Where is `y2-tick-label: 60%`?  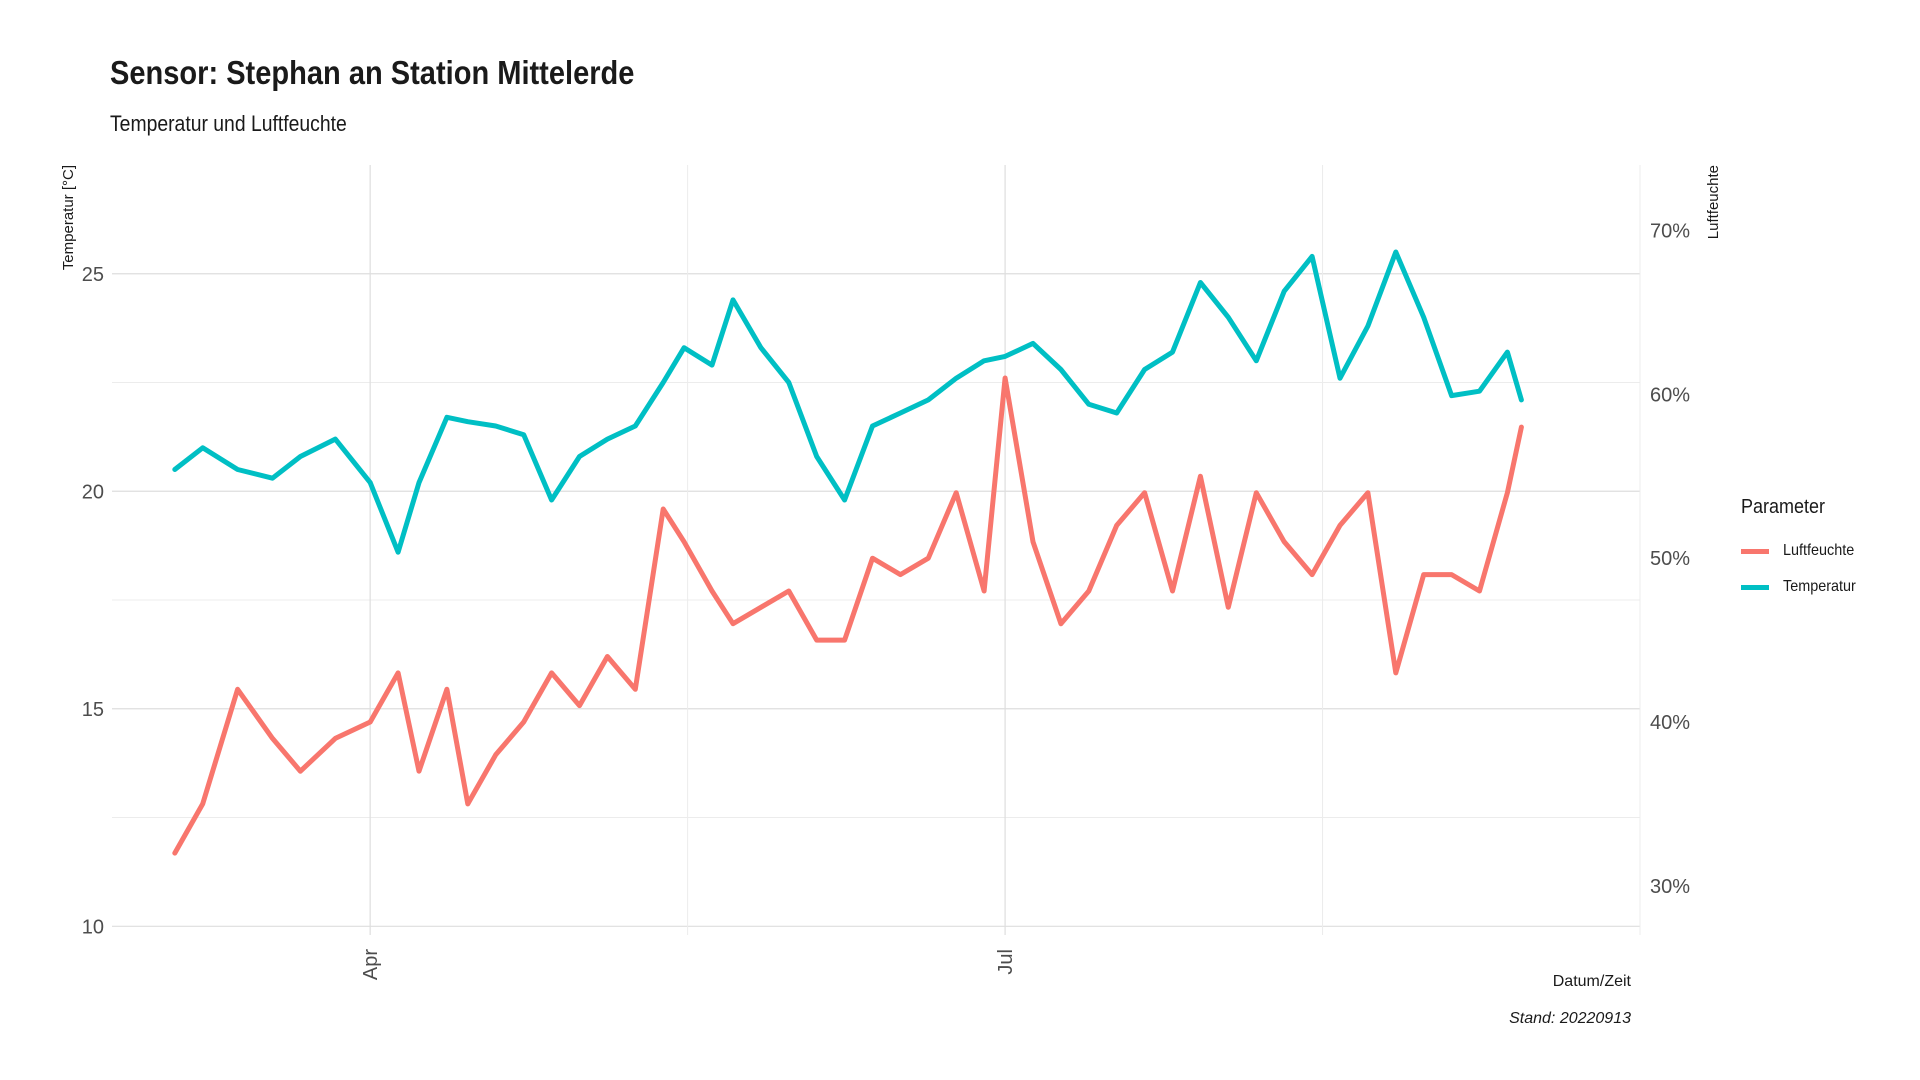
y2-tick-label: 60% is located at coordinates (1670, 395).